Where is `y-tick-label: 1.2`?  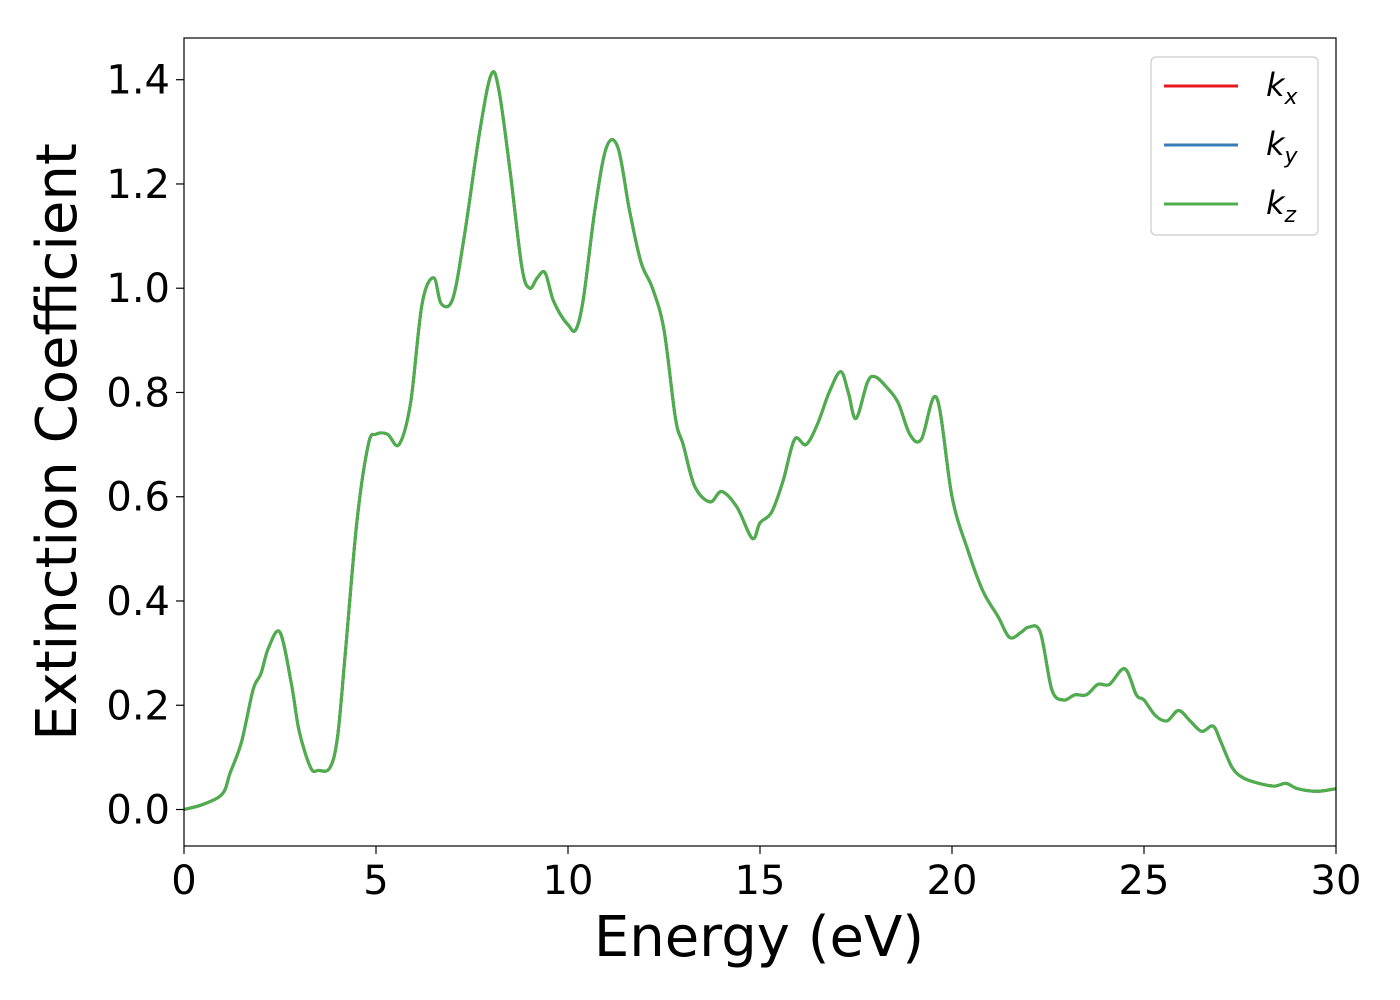 y-tick-label: 1.2 is located at coordinates (138, 185).